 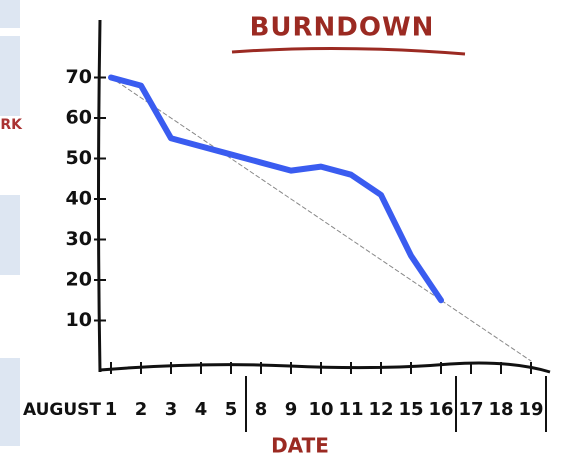 What do you see at coordinates (79, 320) in the screenshot?
I see `y-tick-label: 10` at bounding box center [79, 320].